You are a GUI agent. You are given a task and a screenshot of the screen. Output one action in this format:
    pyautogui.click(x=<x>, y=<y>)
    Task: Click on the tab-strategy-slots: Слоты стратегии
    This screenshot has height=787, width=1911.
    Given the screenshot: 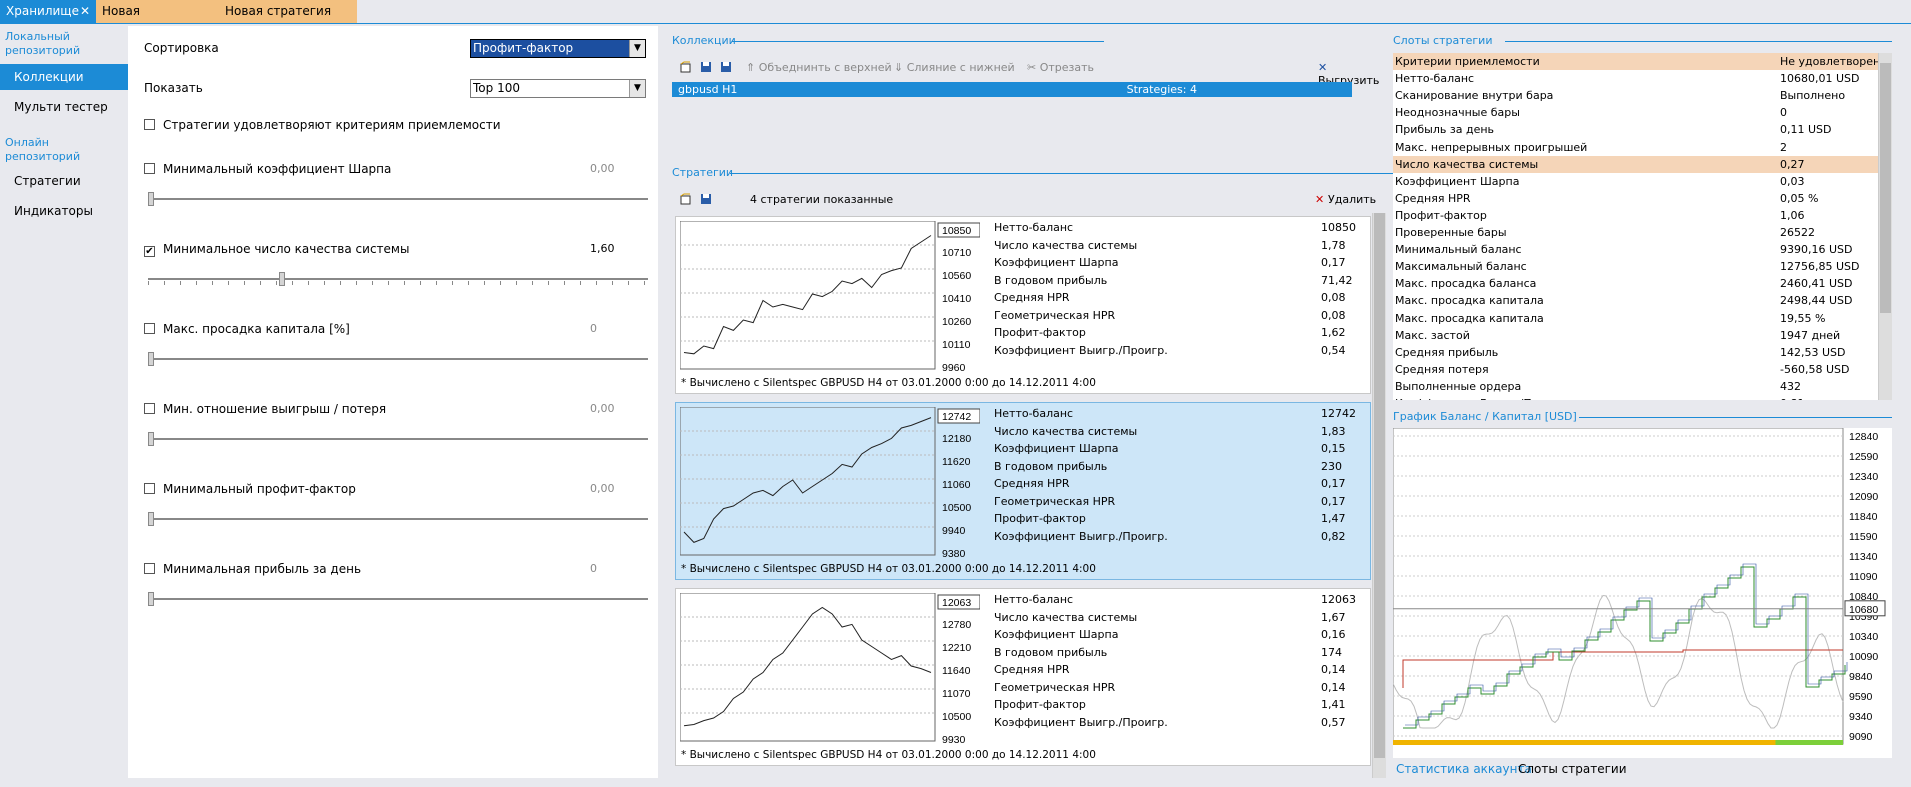 What is the action you would take?
    pyautogui.click(x=1572, y=769)
    